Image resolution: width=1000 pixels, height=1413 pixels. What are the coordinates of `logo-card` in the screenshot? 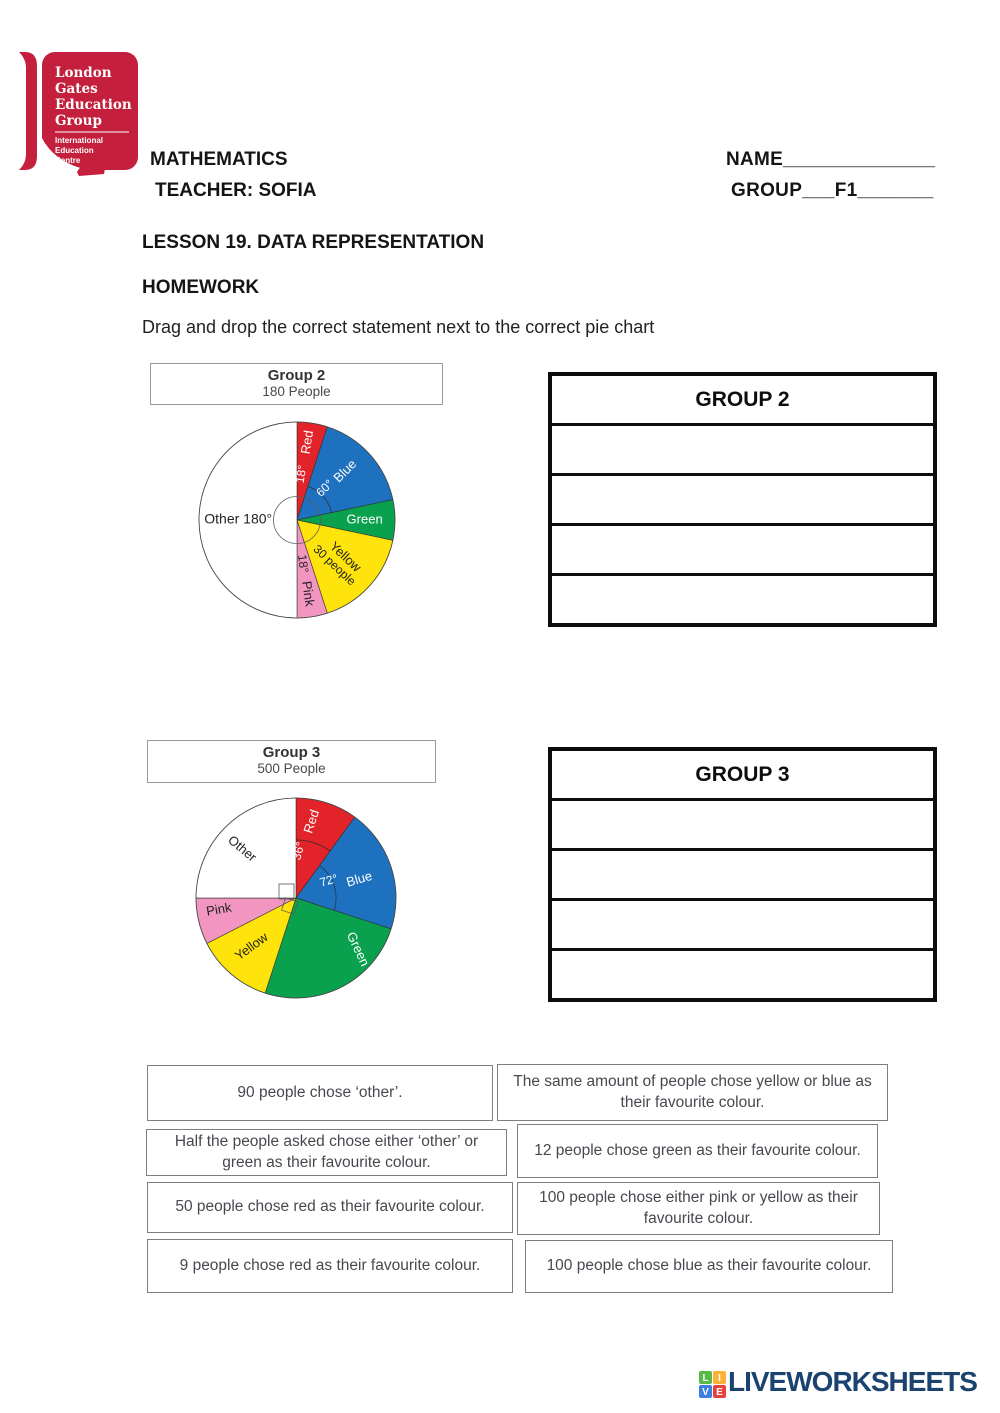 It's located at (90, 111).